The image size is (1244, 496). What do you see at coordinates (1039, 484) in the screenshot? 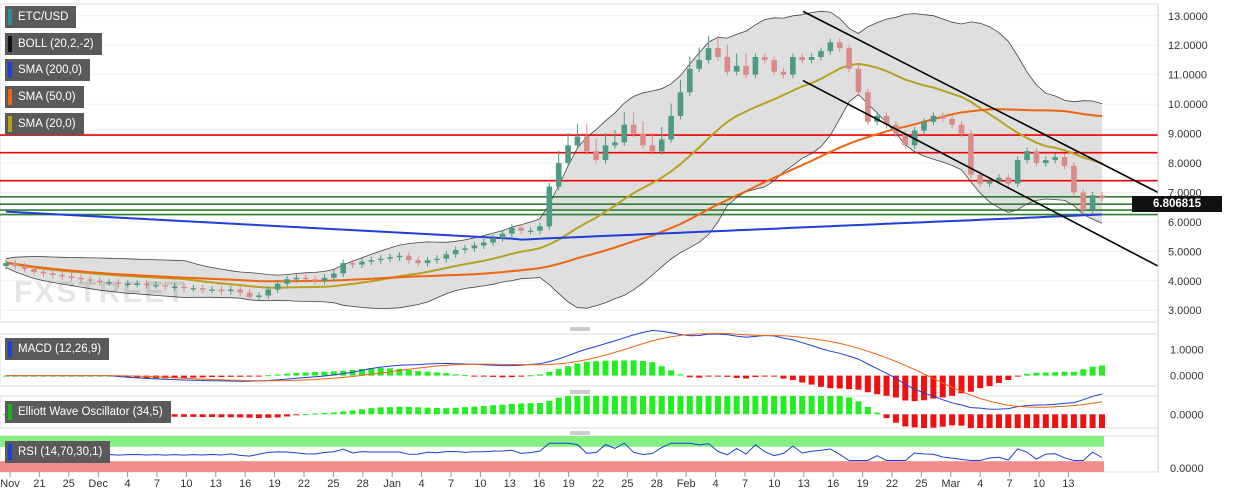
I see `x-tick-label: 10` at bounding box center [1039, 484].